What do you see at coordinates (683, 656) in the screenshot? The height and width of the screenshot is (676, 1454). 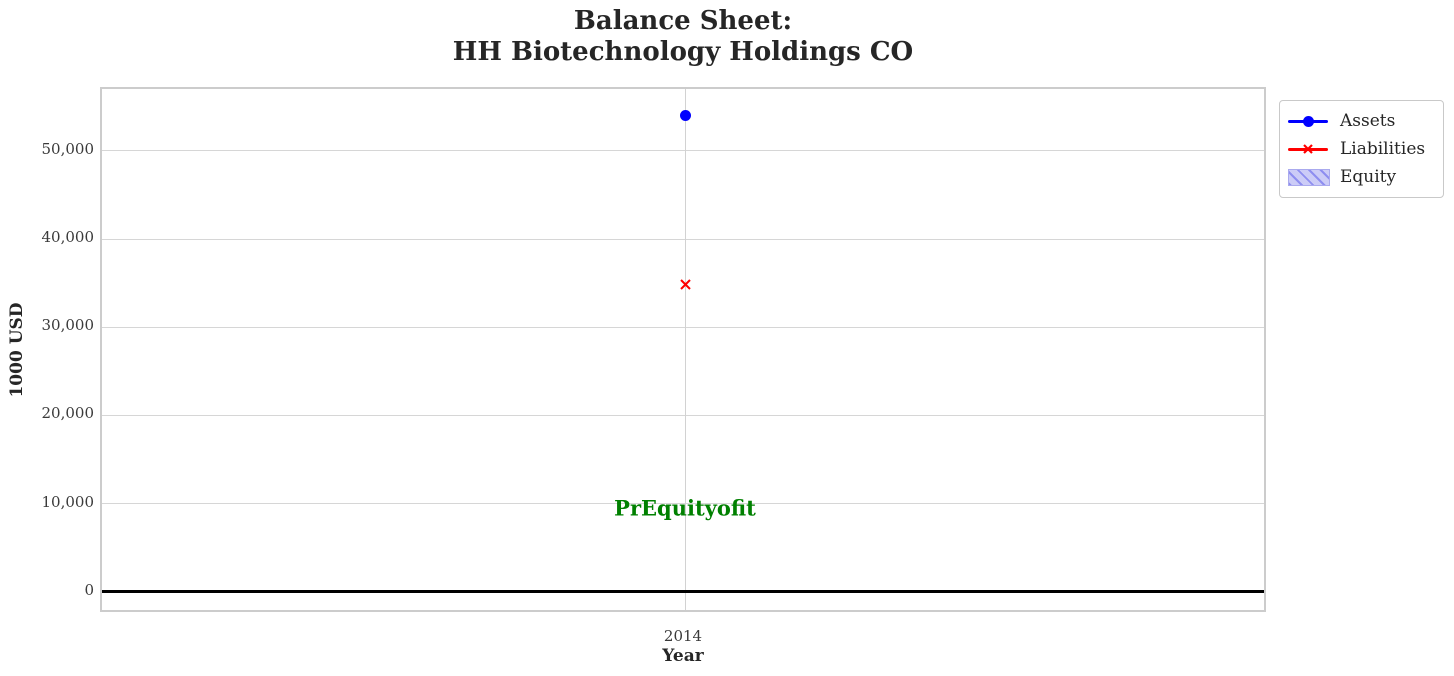 I see `x-axis-label: Year` at bounding box center [683, 656].